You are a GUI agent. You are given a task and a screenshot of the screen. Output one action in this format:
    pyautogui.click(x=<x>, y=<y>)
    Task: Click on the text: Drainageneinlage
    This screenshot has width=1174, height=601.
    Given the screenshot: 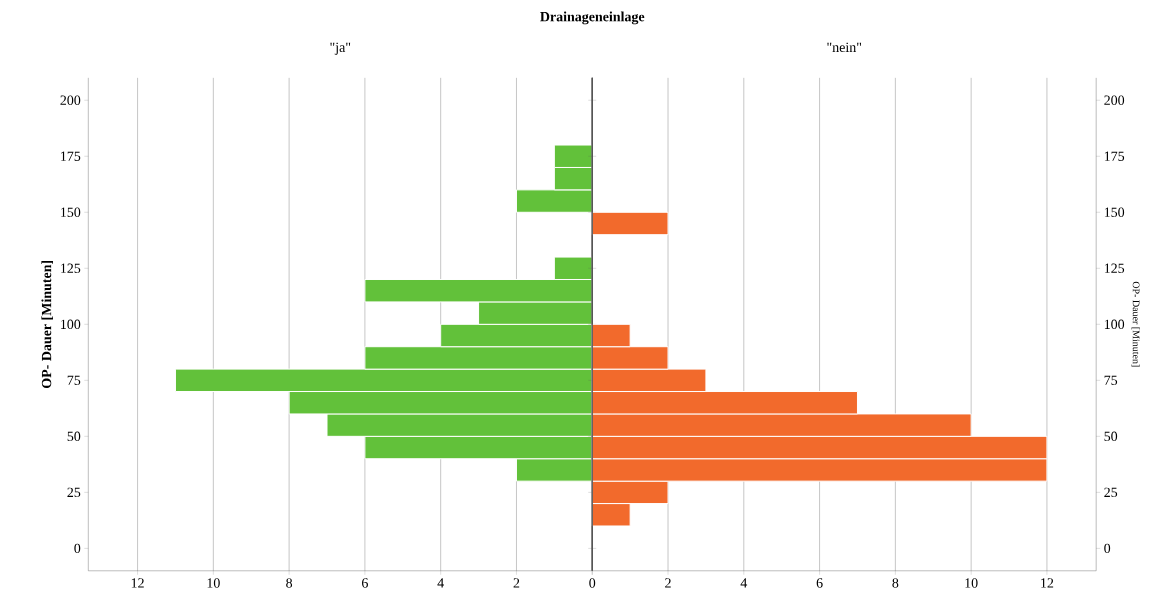 What is the action you would take?
    pyautogui.click(x=592, y=18)
    